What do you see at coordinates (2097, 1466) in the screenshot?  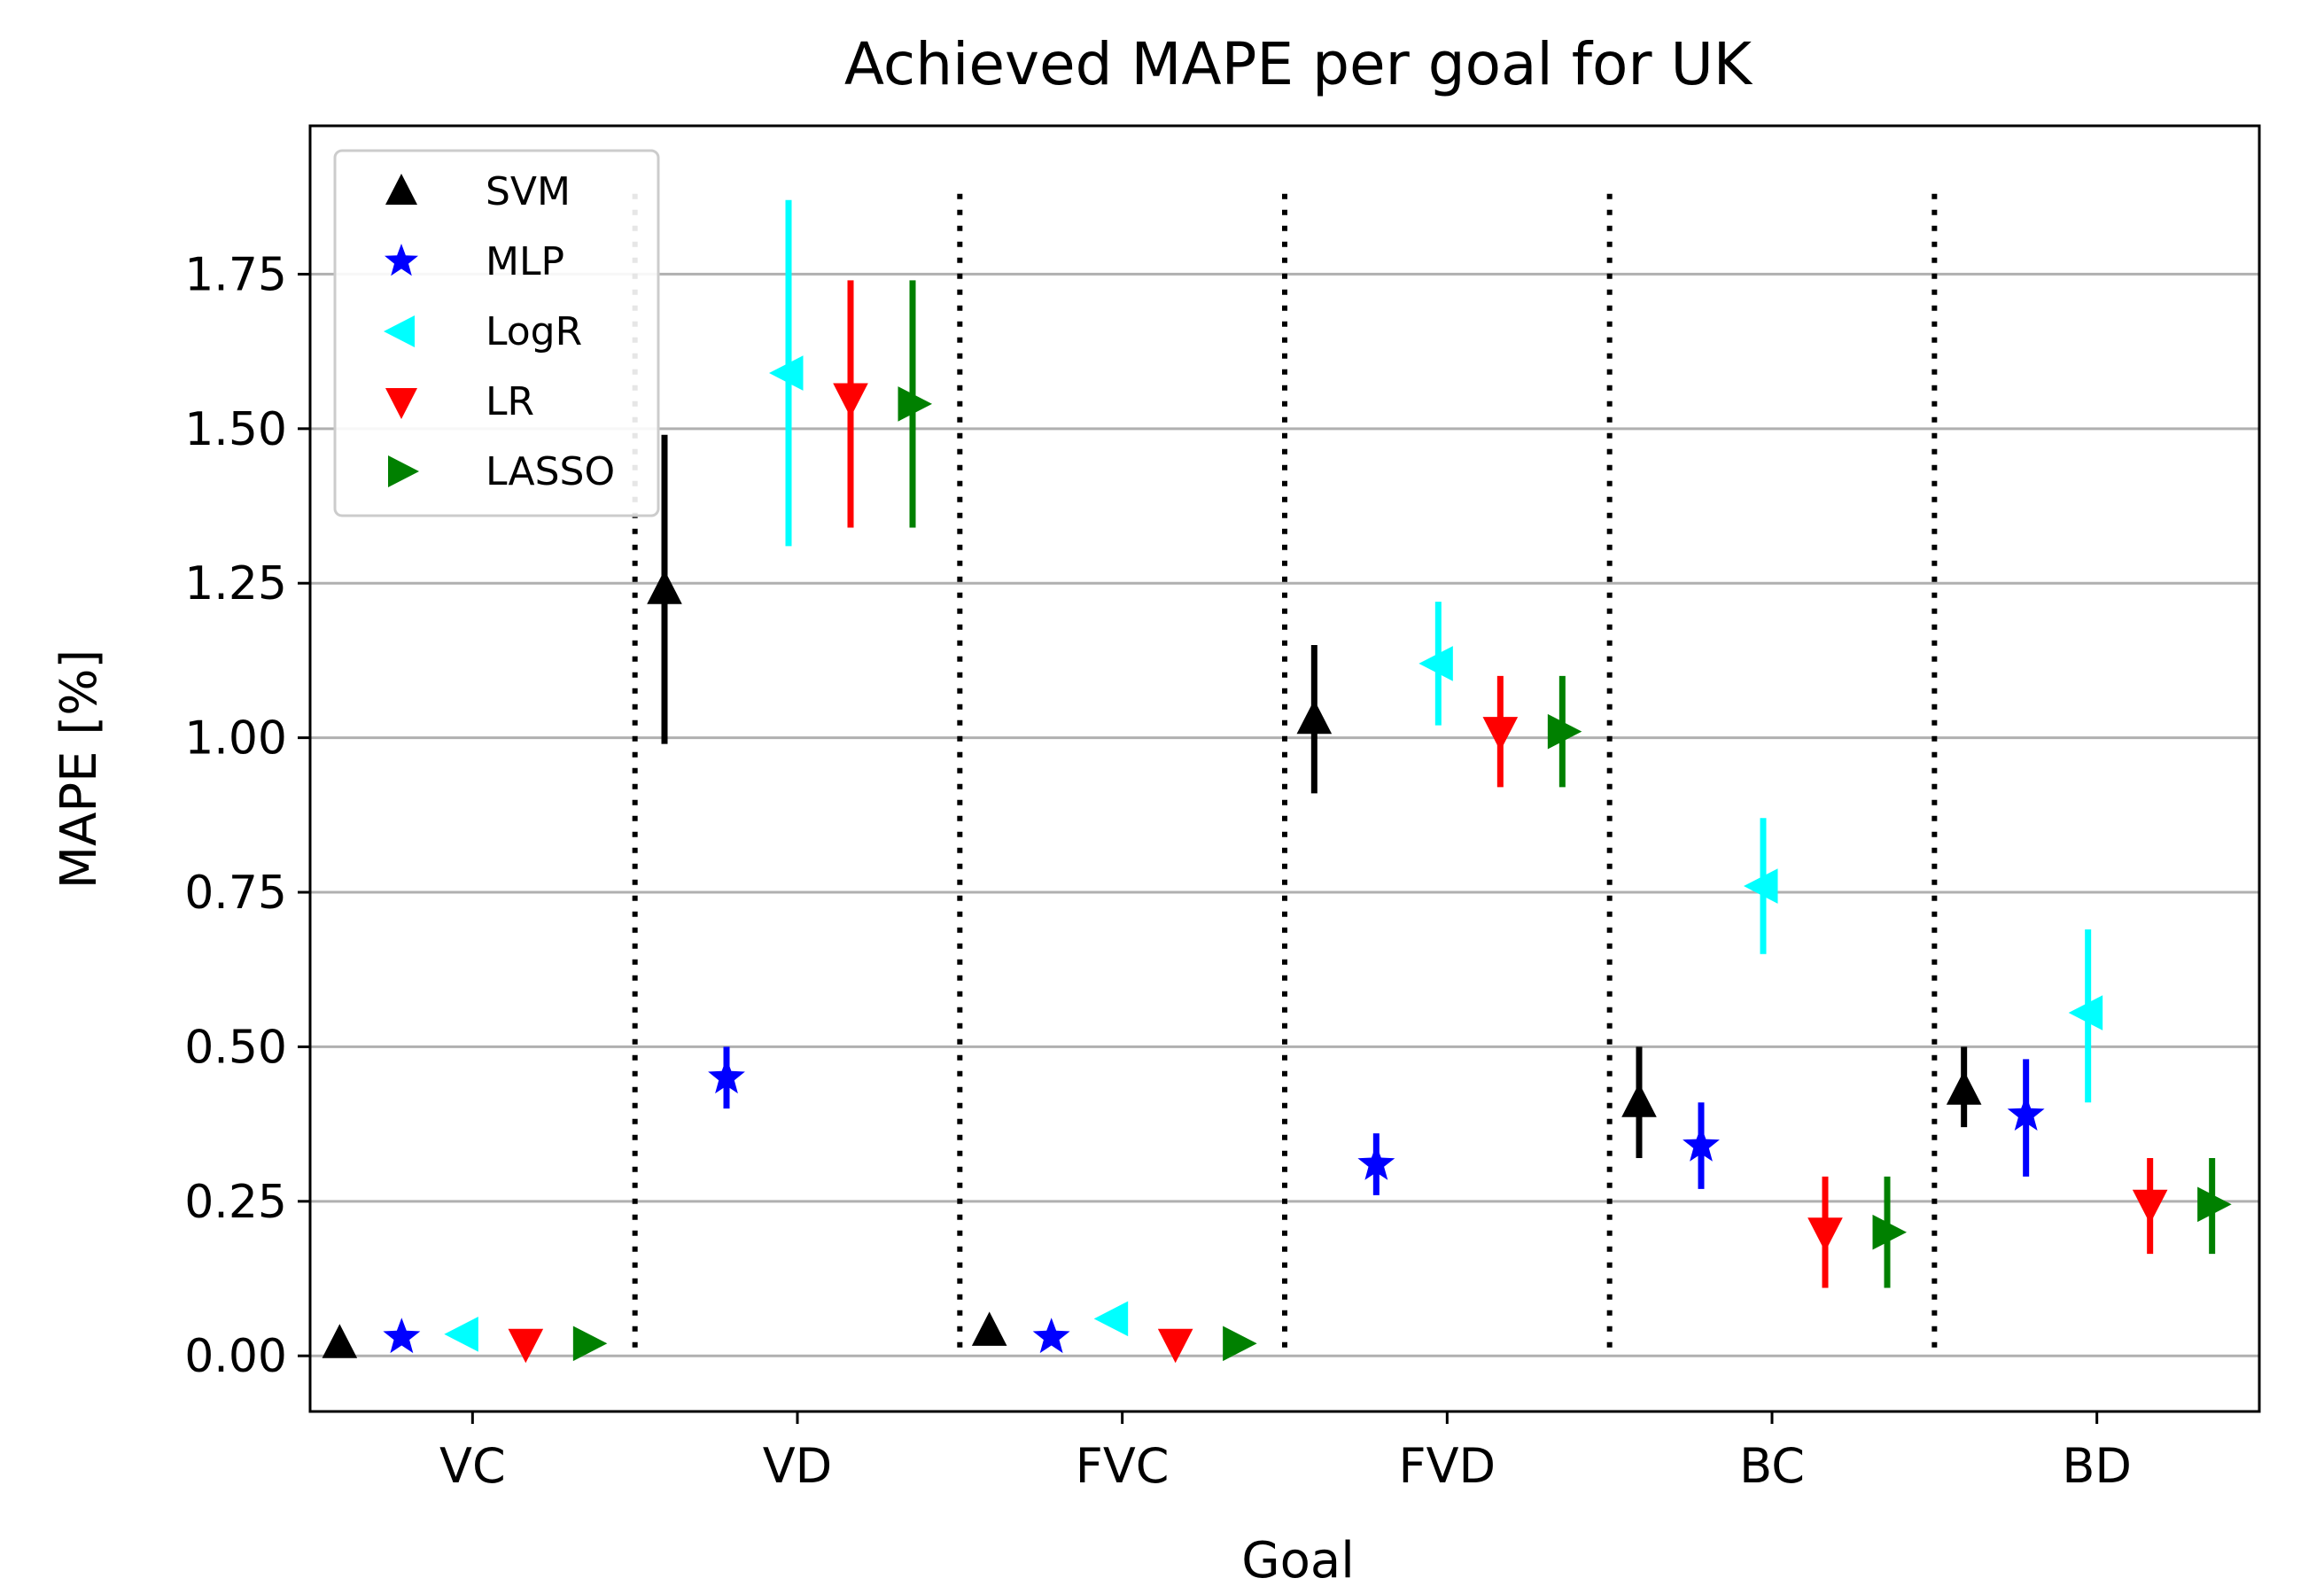 I see `x-tick-label: BD` at bounding box center [2097, 1466].